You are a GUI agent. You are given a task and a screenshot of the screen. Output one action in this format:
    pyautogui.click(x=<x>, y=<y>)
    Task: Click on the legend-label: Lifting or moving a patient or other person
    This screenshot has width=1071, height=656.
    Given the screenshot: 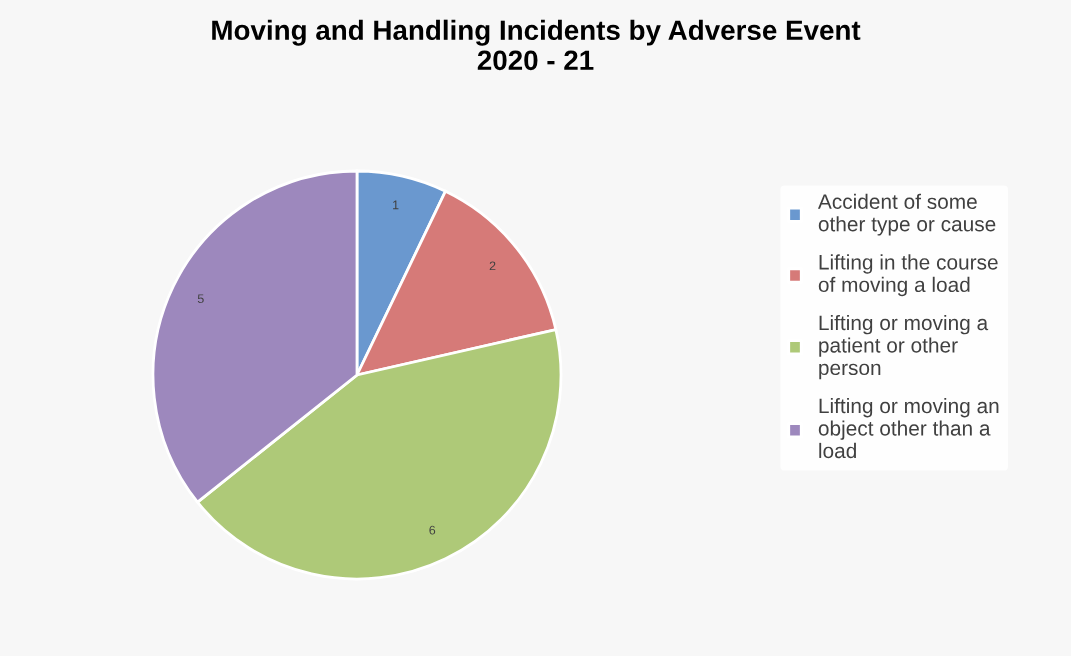 What is the action you would take?
    pyautogui.click(x=904, y=347)
    